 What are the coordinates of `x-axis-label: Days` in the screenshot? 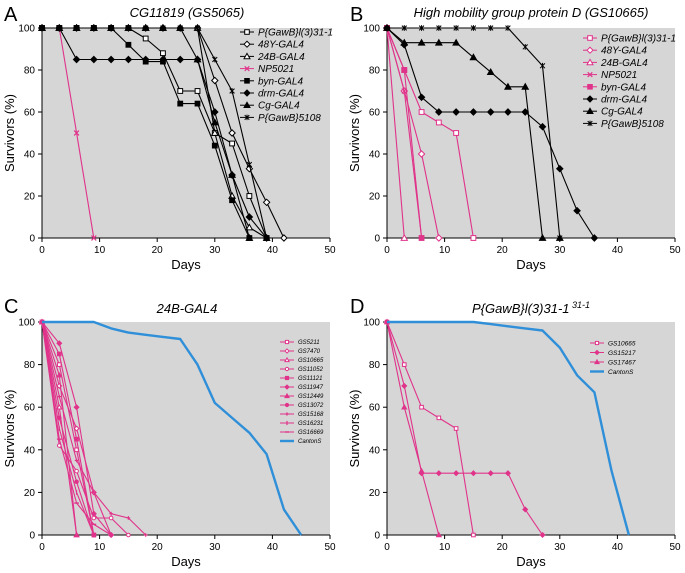 It's located at (531, 264).